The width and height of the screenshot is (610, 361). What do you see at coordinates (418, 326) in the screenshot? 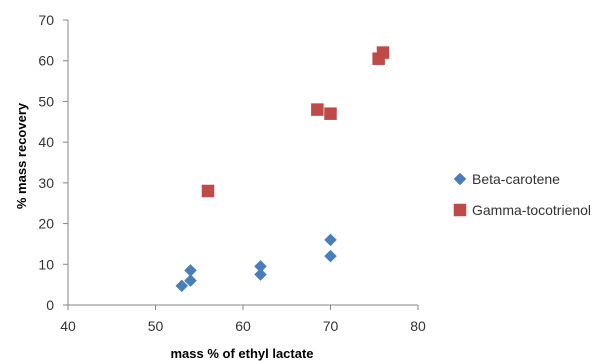
I see `x-tick-label: 80` at bounding box center [418, 326].